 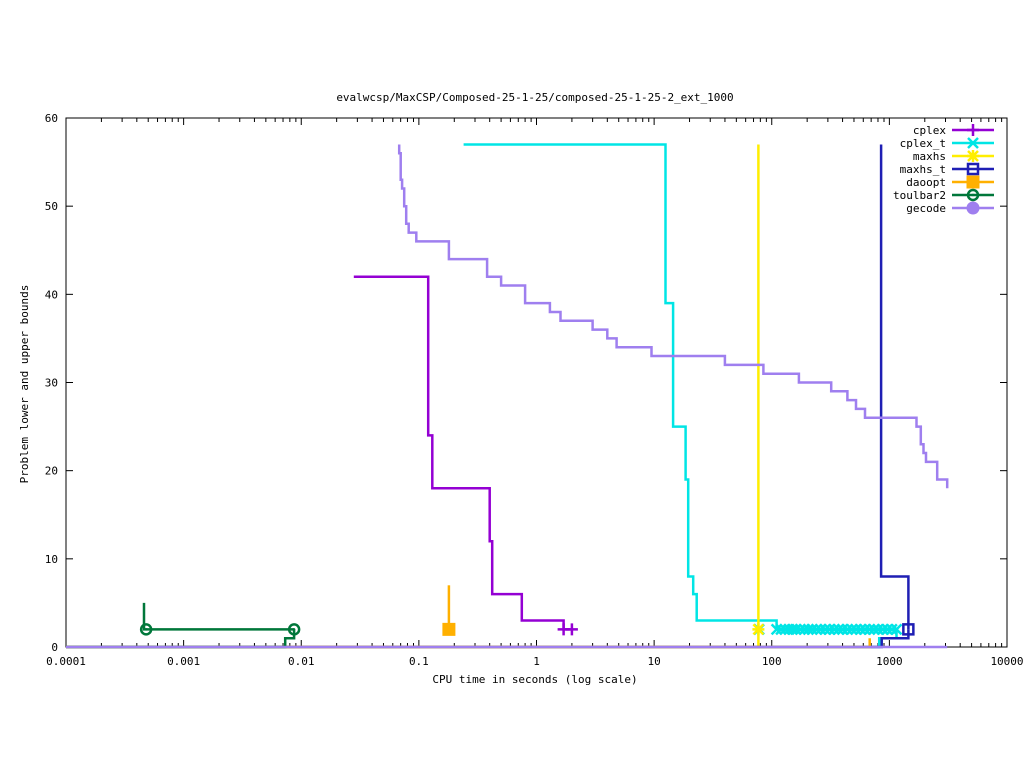 I want to click on series-maxhs-marker, so click(x=758, y=629).